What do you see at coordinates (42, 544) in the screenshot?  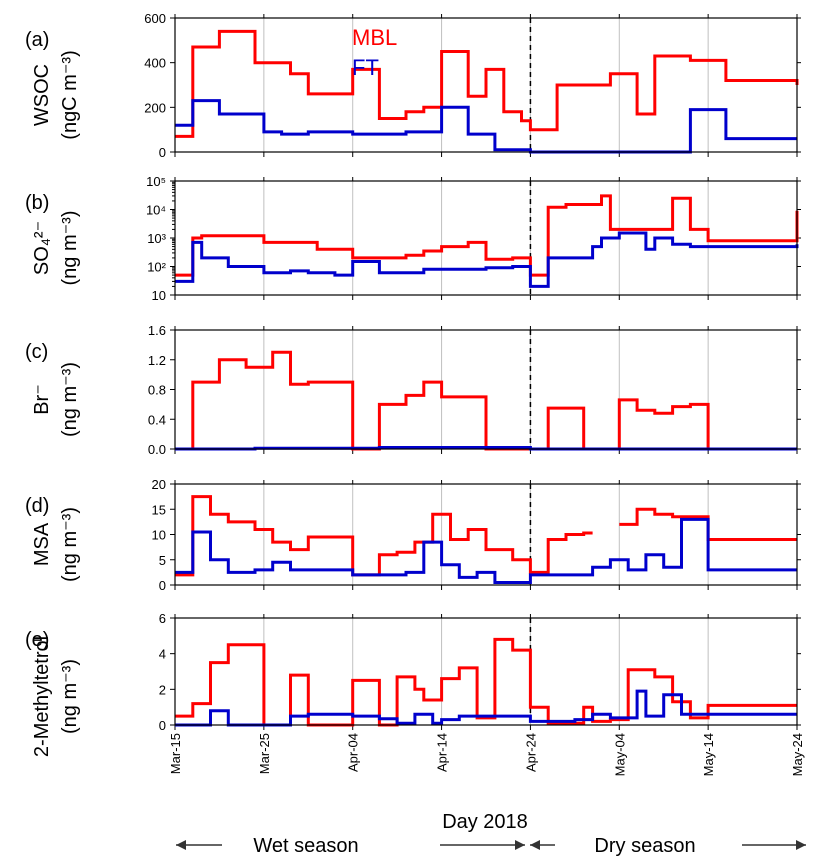 I see `y-axis-title: MSA` at bounding box center [42, 544].